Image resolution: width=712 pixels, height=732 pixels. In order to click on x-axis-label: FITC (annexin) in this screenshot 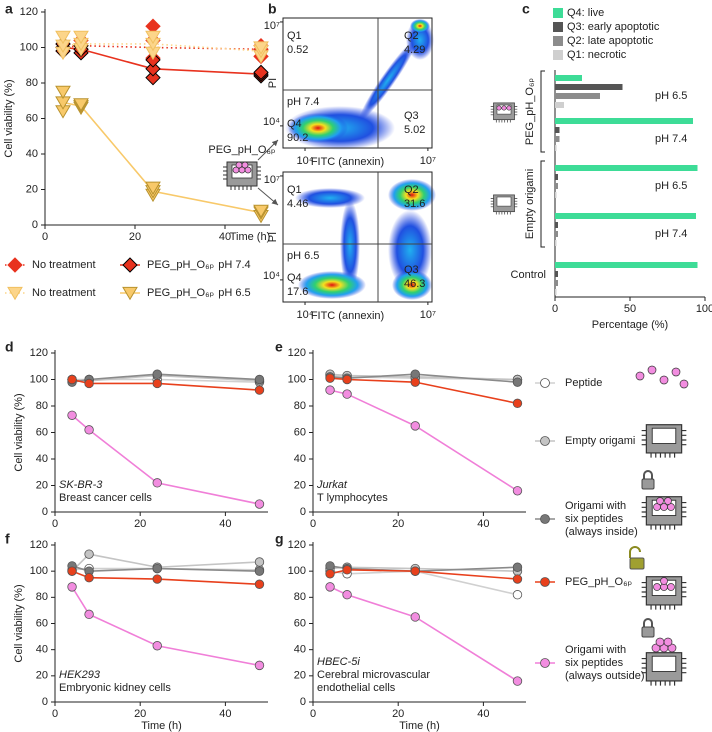, I will do `click(347, 162)`.